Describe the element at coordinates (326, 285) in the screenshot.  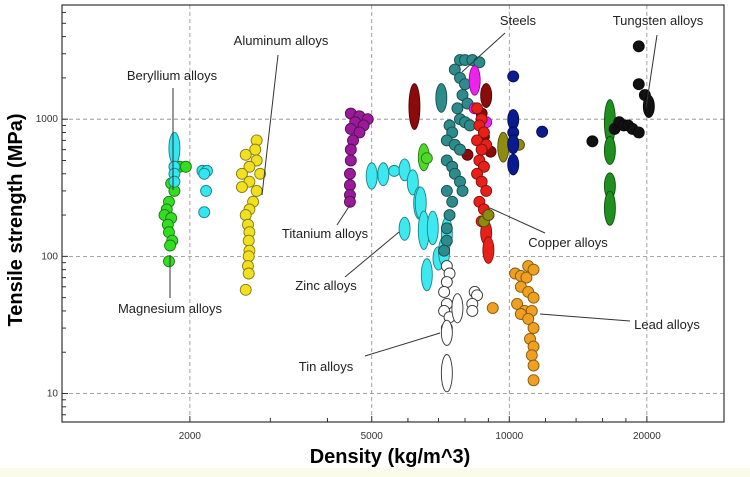
I see `annotation-label: Zinc alloys` at that location.